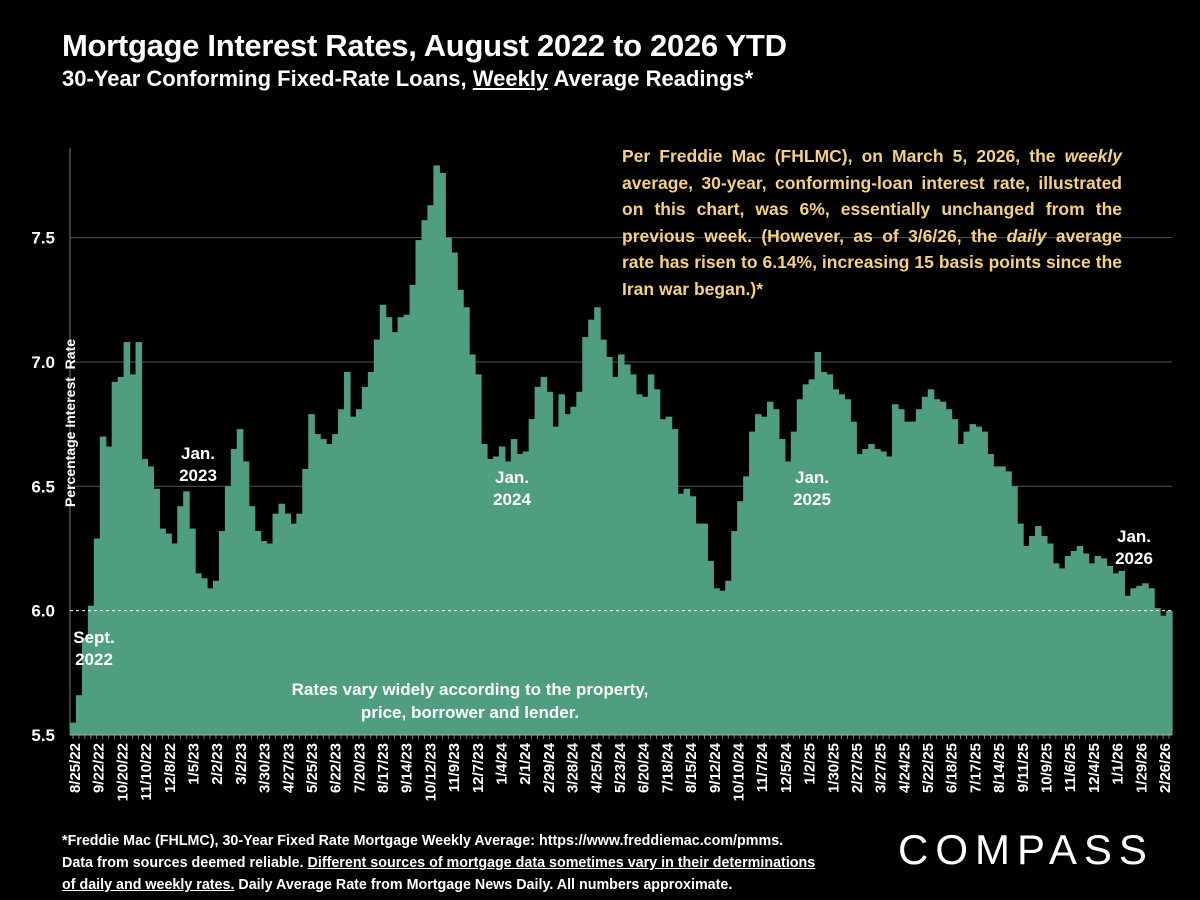  Describe the element at coordinates (510, 78) in the screenshot. I see `subtitle-underlined: Weekly` at that location.